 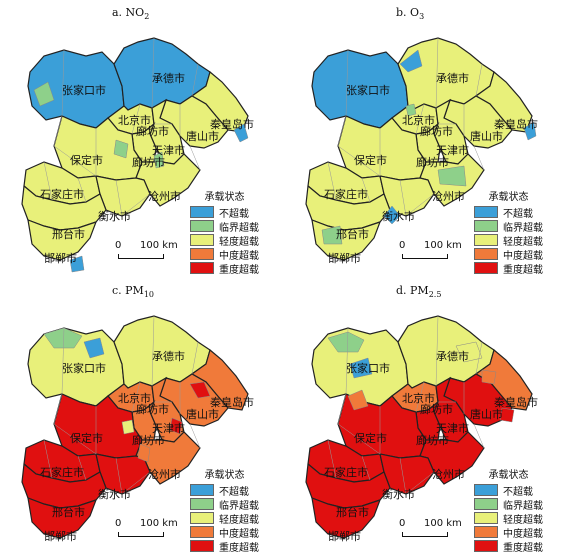 What do you see at coordinates (346, 194) in the screenshot?
I see `city-label-sjz: 石家庄市` at bounding box center [346, 194].